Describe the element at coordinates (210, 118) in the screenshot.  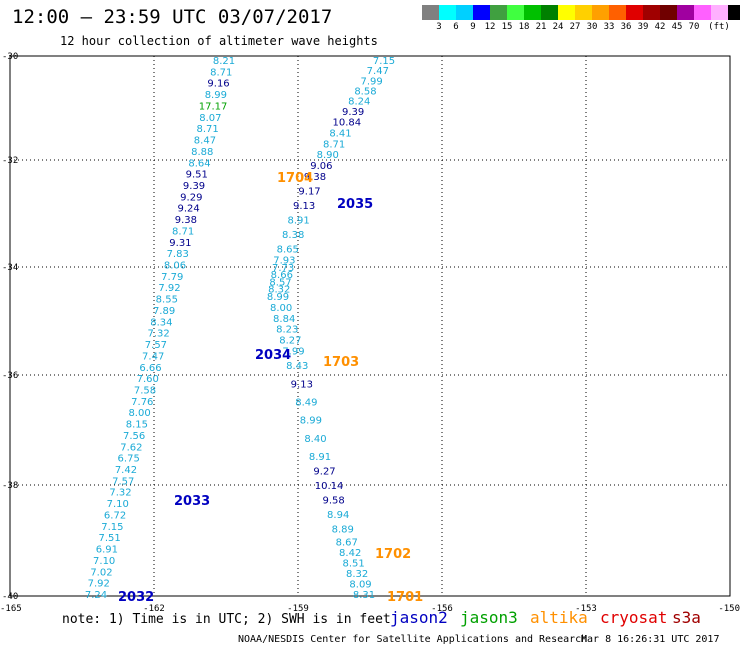
I see `wave-height-label: 8.07` at that location.